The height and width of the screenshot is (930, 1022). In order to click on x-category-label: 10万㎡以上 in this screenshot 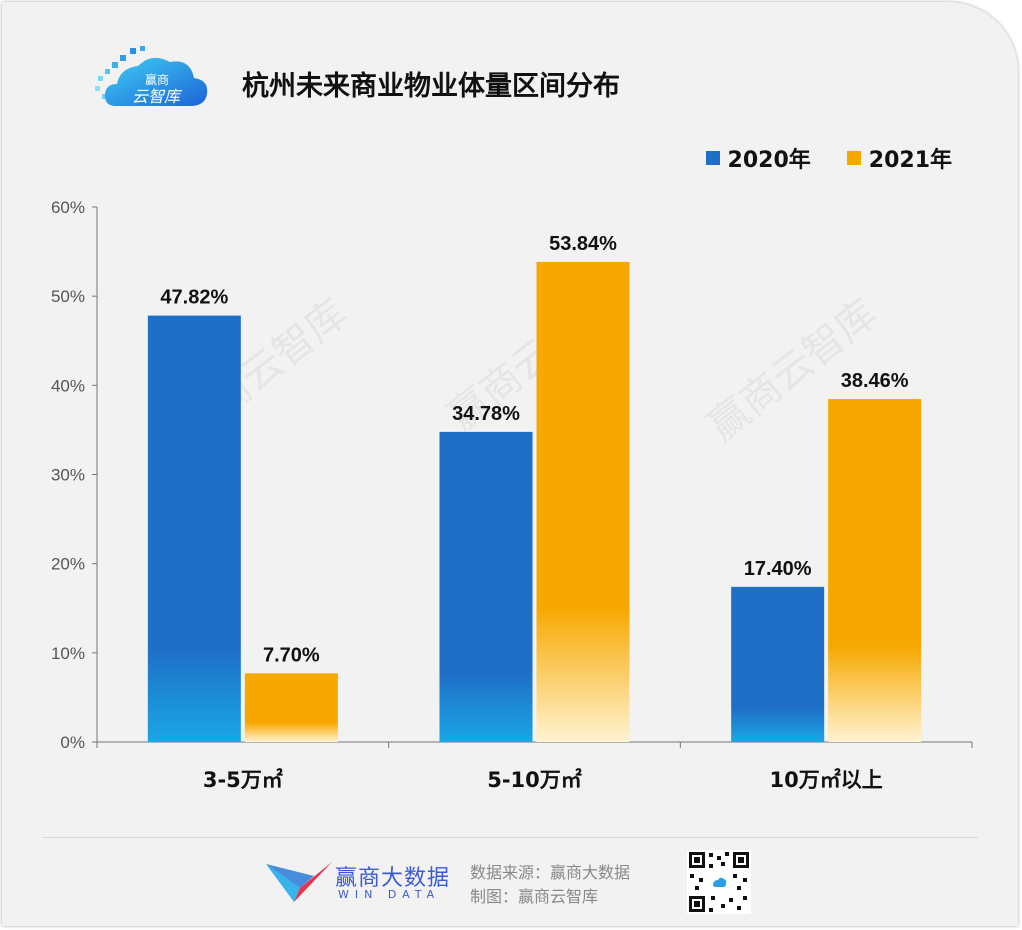, I will do `click(826, 780)`.